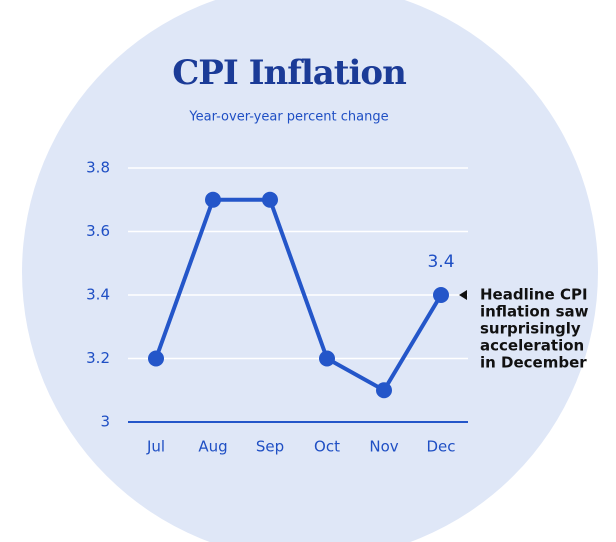 The width and height of the screenshot is (616, 542). What do you see at coordinates (534, 312) in the screenshot?
I see `annotation: inflation saw` at bounding box center [534, 312].